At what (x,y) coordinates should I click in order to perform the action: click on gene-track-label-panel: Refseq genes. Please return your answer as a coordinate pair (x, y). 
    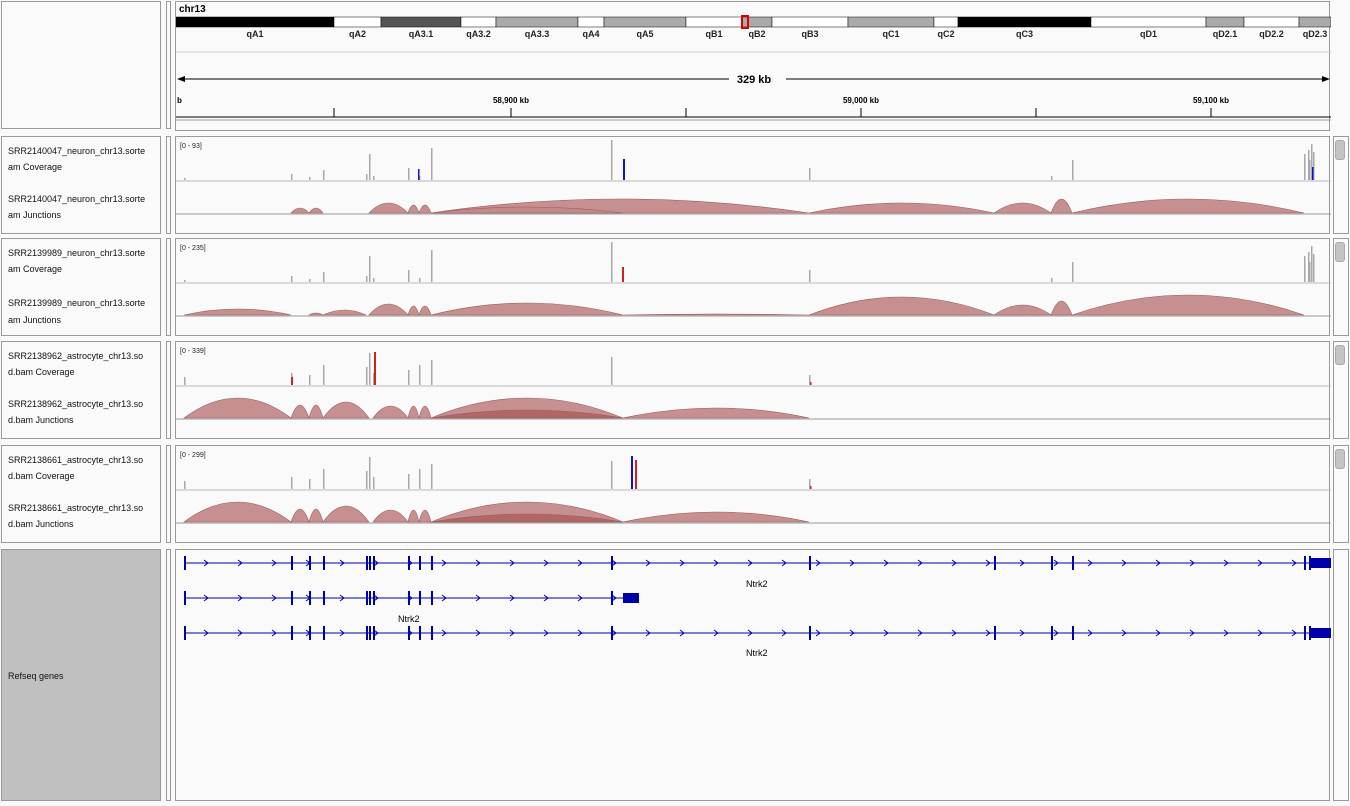
    Looking at the image, I should click on (81, 675).